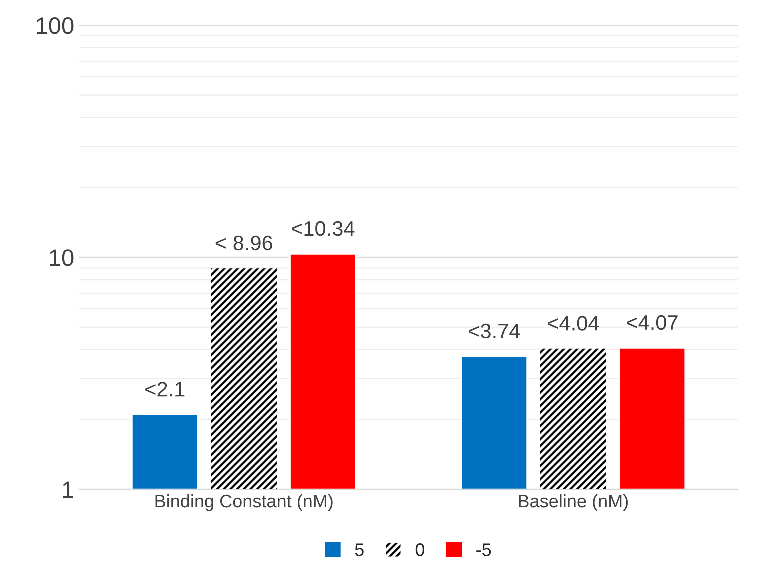 This screenshot has width=757, height=566. What do you see at coordinates (68, 490) in the screenshot?
I see `y-tick-label: 1` at bounding box center [68, 490].